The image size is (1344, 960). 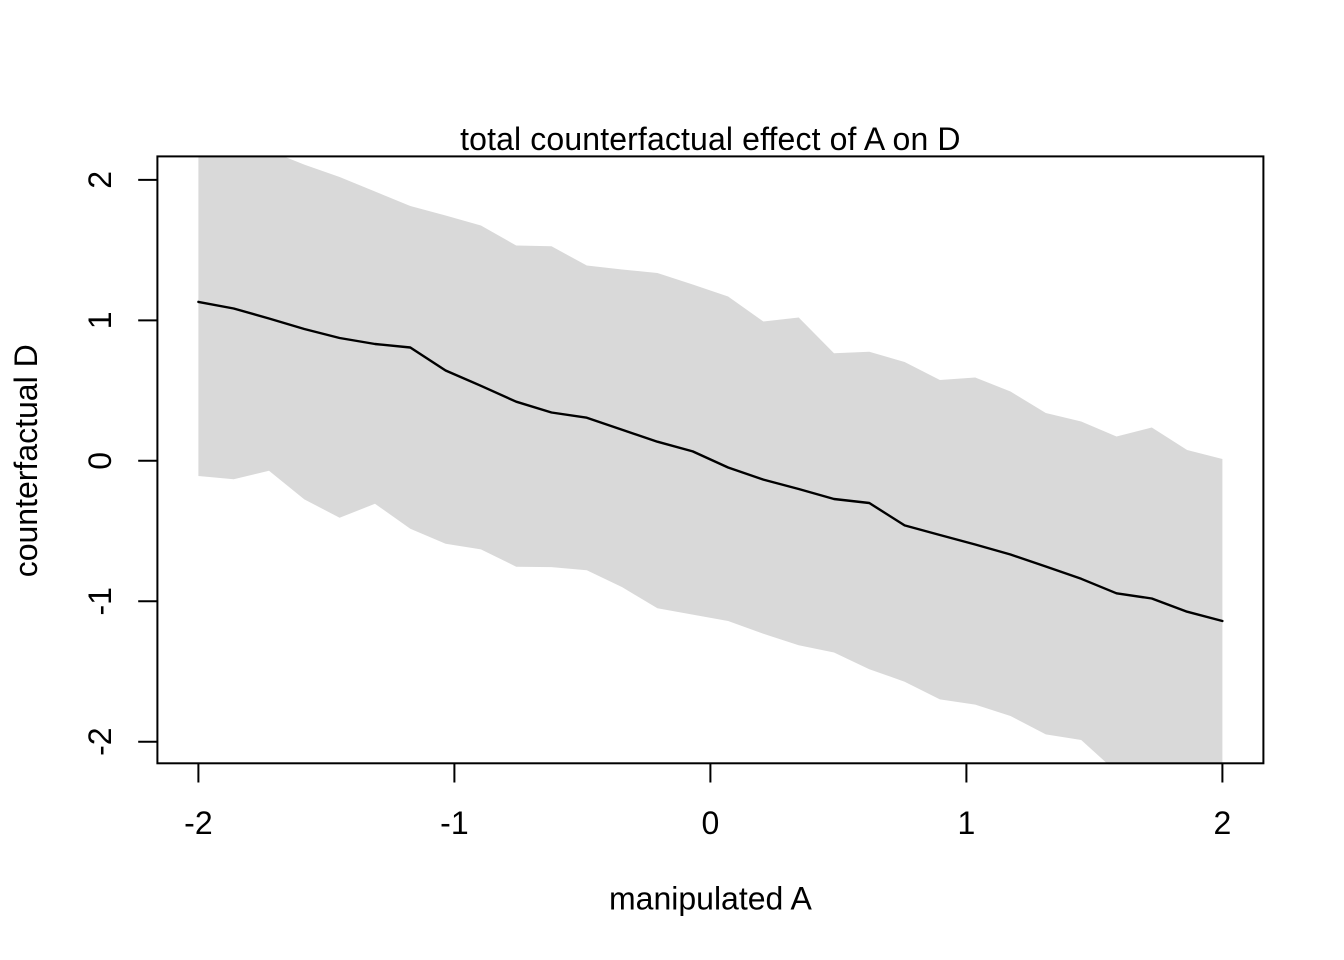 I want to click on svg-text:total counterfactual effect of: total counterfactual effect of A on D, so click(x=710, y=139).